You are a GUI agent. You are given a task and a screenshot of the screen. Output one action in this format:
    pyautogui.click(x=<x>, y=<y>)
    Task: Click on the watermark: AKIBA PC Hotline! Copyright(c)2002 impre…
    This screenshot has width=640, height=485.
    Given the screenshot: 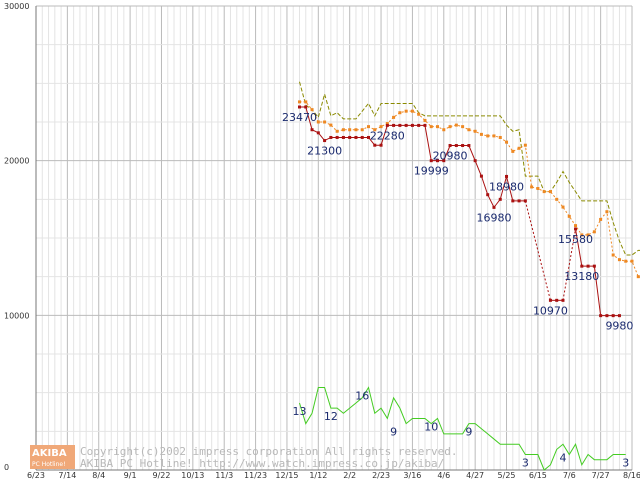 What is the action you would take?
    pyautogui.click(x=244, y=457)
    